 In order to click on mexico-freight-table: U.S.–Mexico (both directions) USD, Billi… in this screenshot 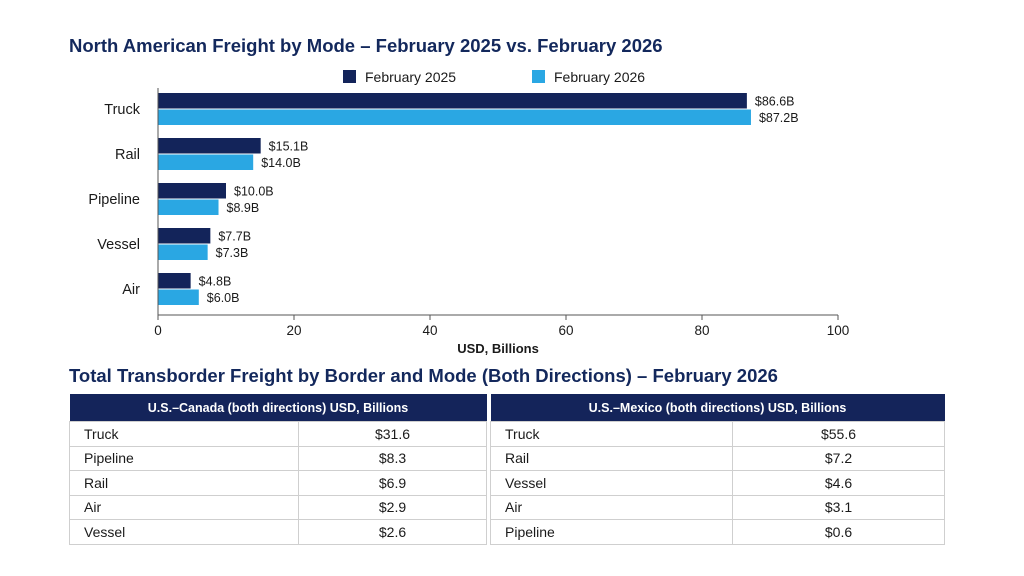, I will do `click(717, 469)`.